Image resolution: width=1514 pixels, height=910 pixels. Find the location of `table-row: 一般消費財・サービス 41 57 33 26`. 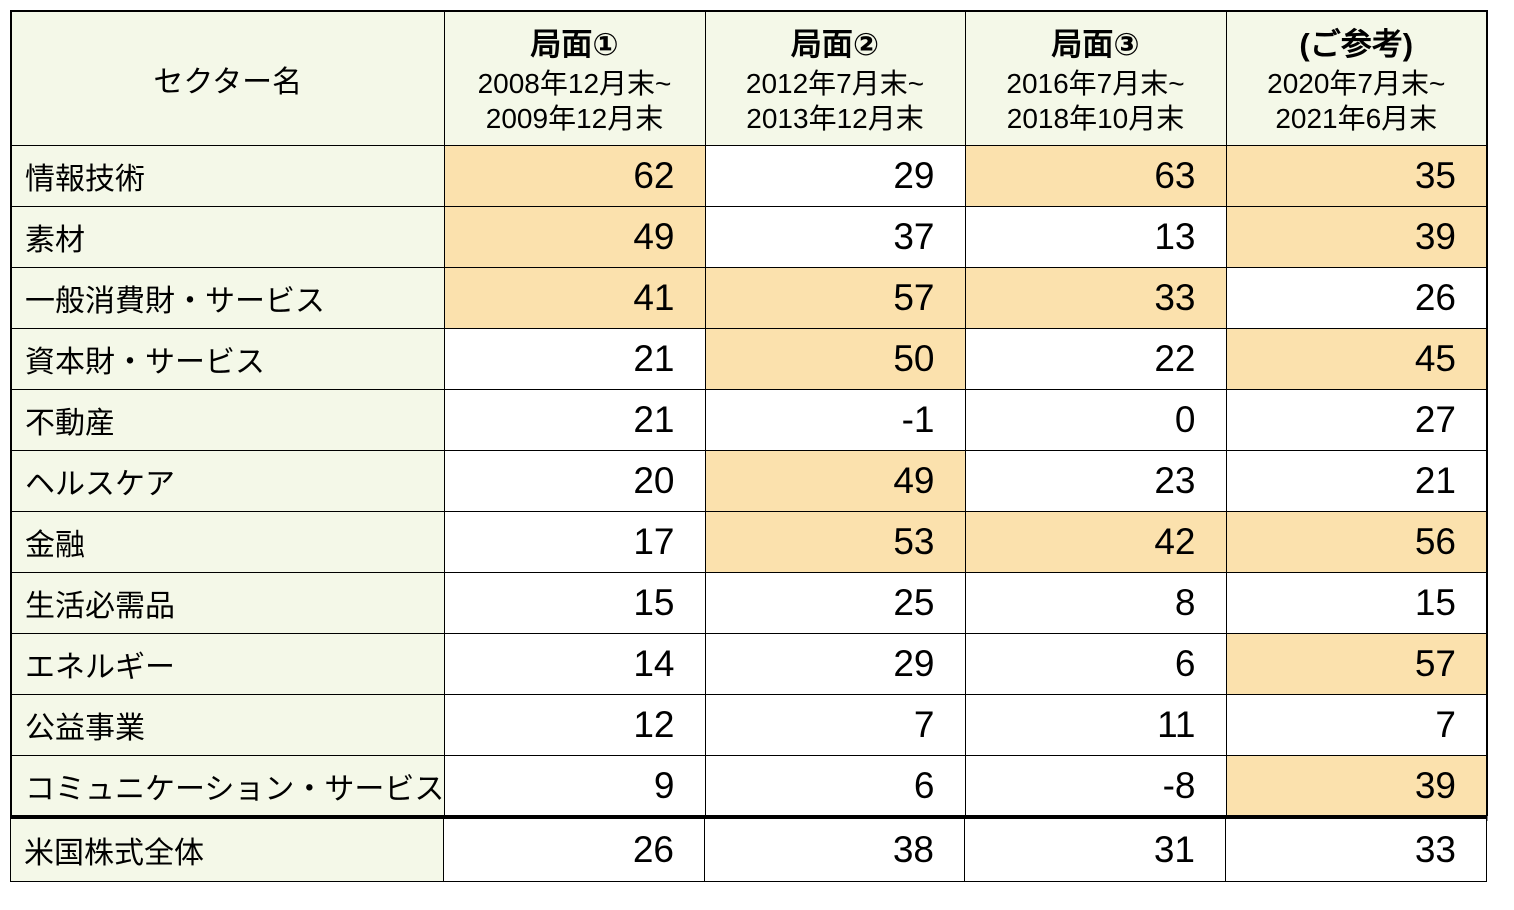

table-row: 一般消費財・サービス 41 57 33 26 is located at coordinates (749, 298).